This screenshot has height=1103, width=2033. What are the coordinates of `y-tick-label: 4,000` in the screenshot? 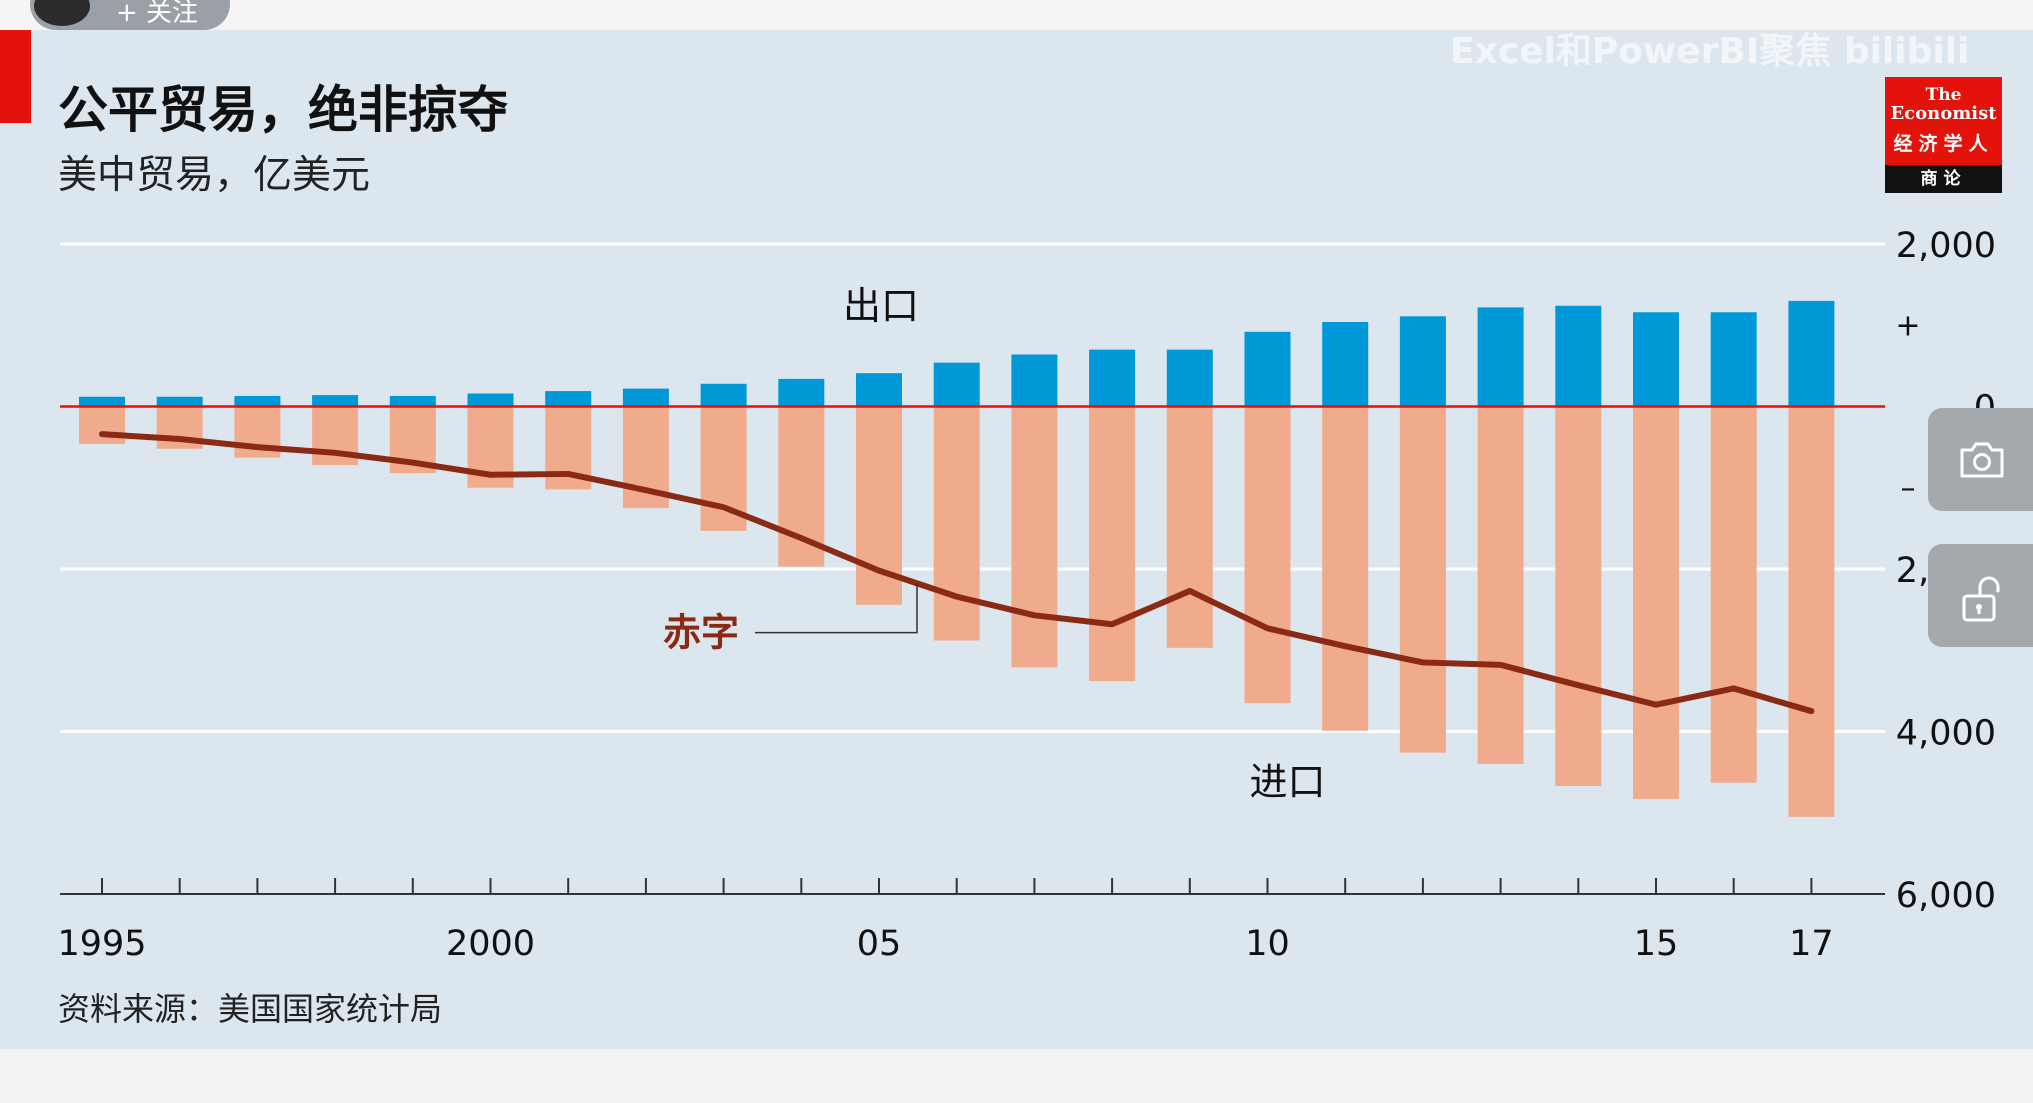 It's located at (1946, 734).